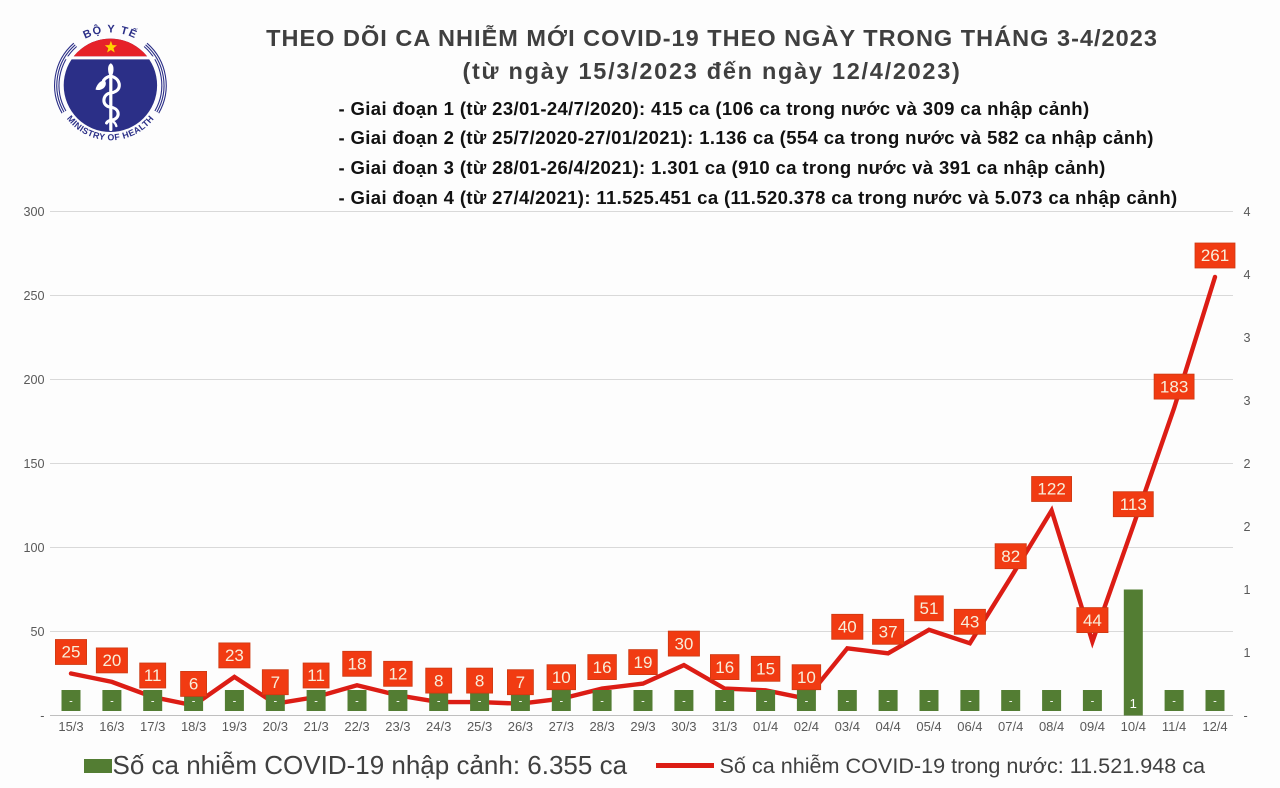 The height and width of the screenshot is (788, 1280). What do you see at coordinates (438, 726) in the screenshot?
I see `svg-text: 24/3` at bounding box center [438, 726].